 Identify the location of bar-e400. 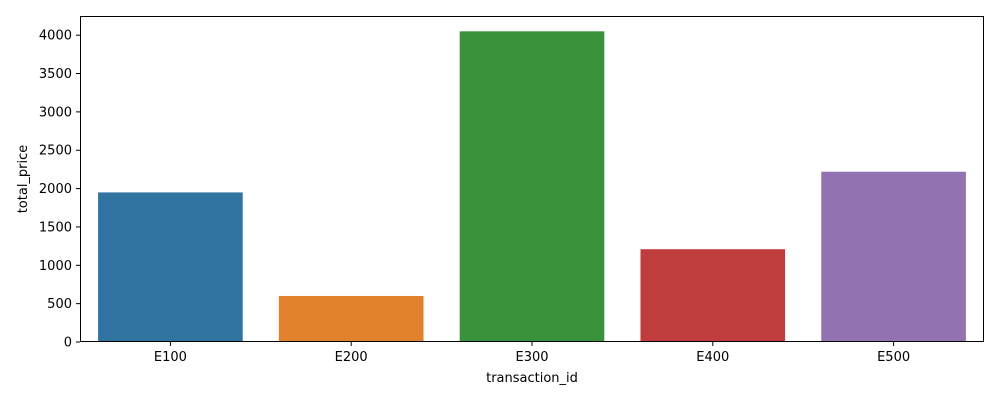
(713, 295).